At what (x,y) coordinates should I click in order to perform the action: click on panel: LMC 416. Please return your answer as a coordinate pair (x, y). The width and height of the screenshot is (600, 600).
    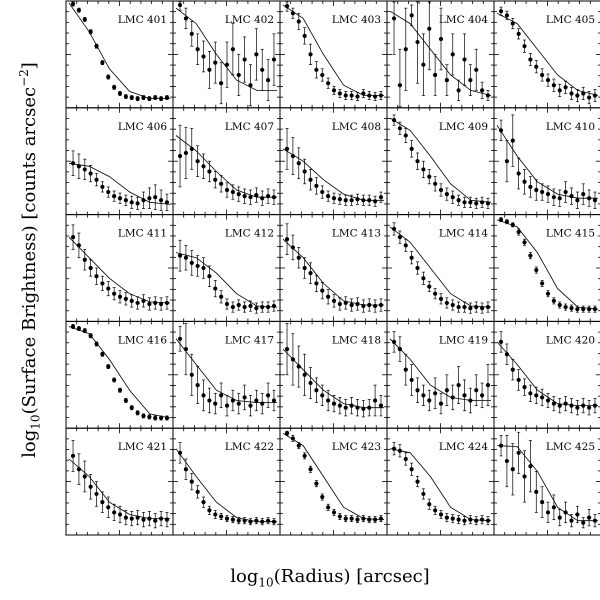
    Looking at the image, I should click on (119, 374).